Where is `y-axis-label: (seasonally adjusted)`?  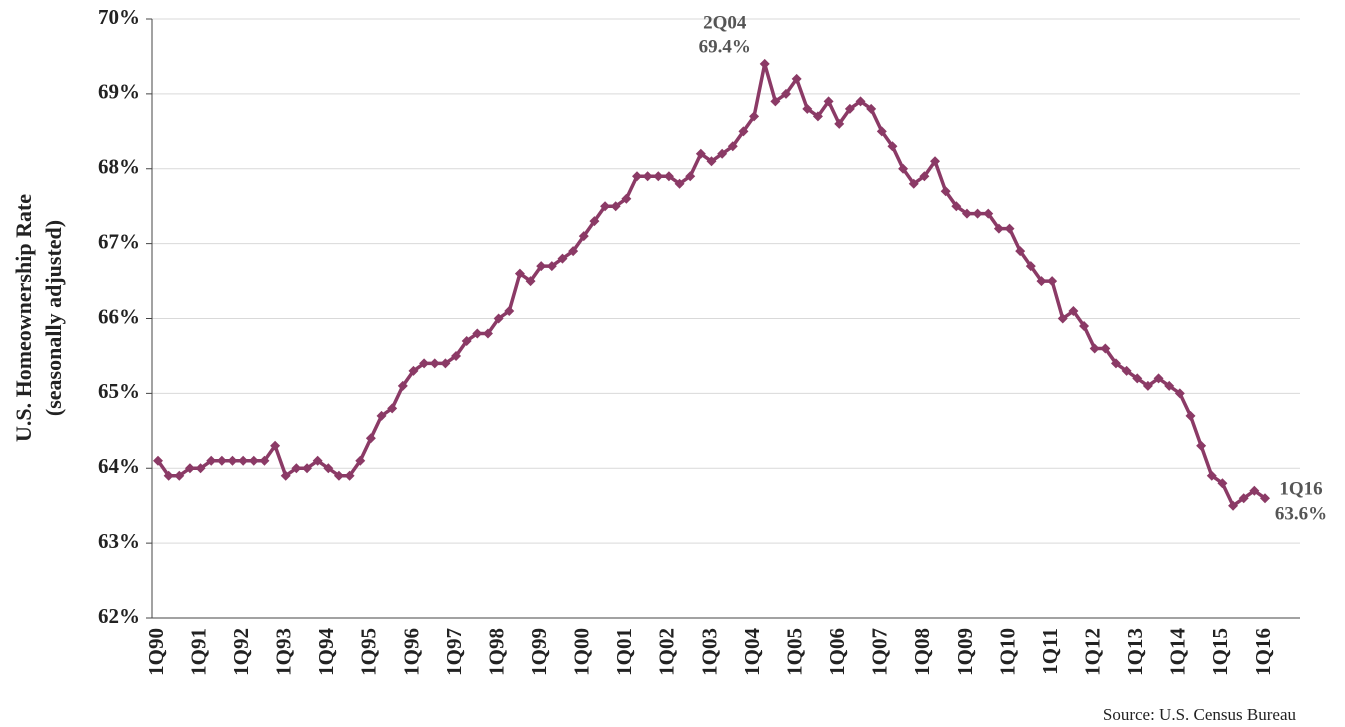
y-axis-label: (seasonally adjusted) is located at coordinates (53, 318).